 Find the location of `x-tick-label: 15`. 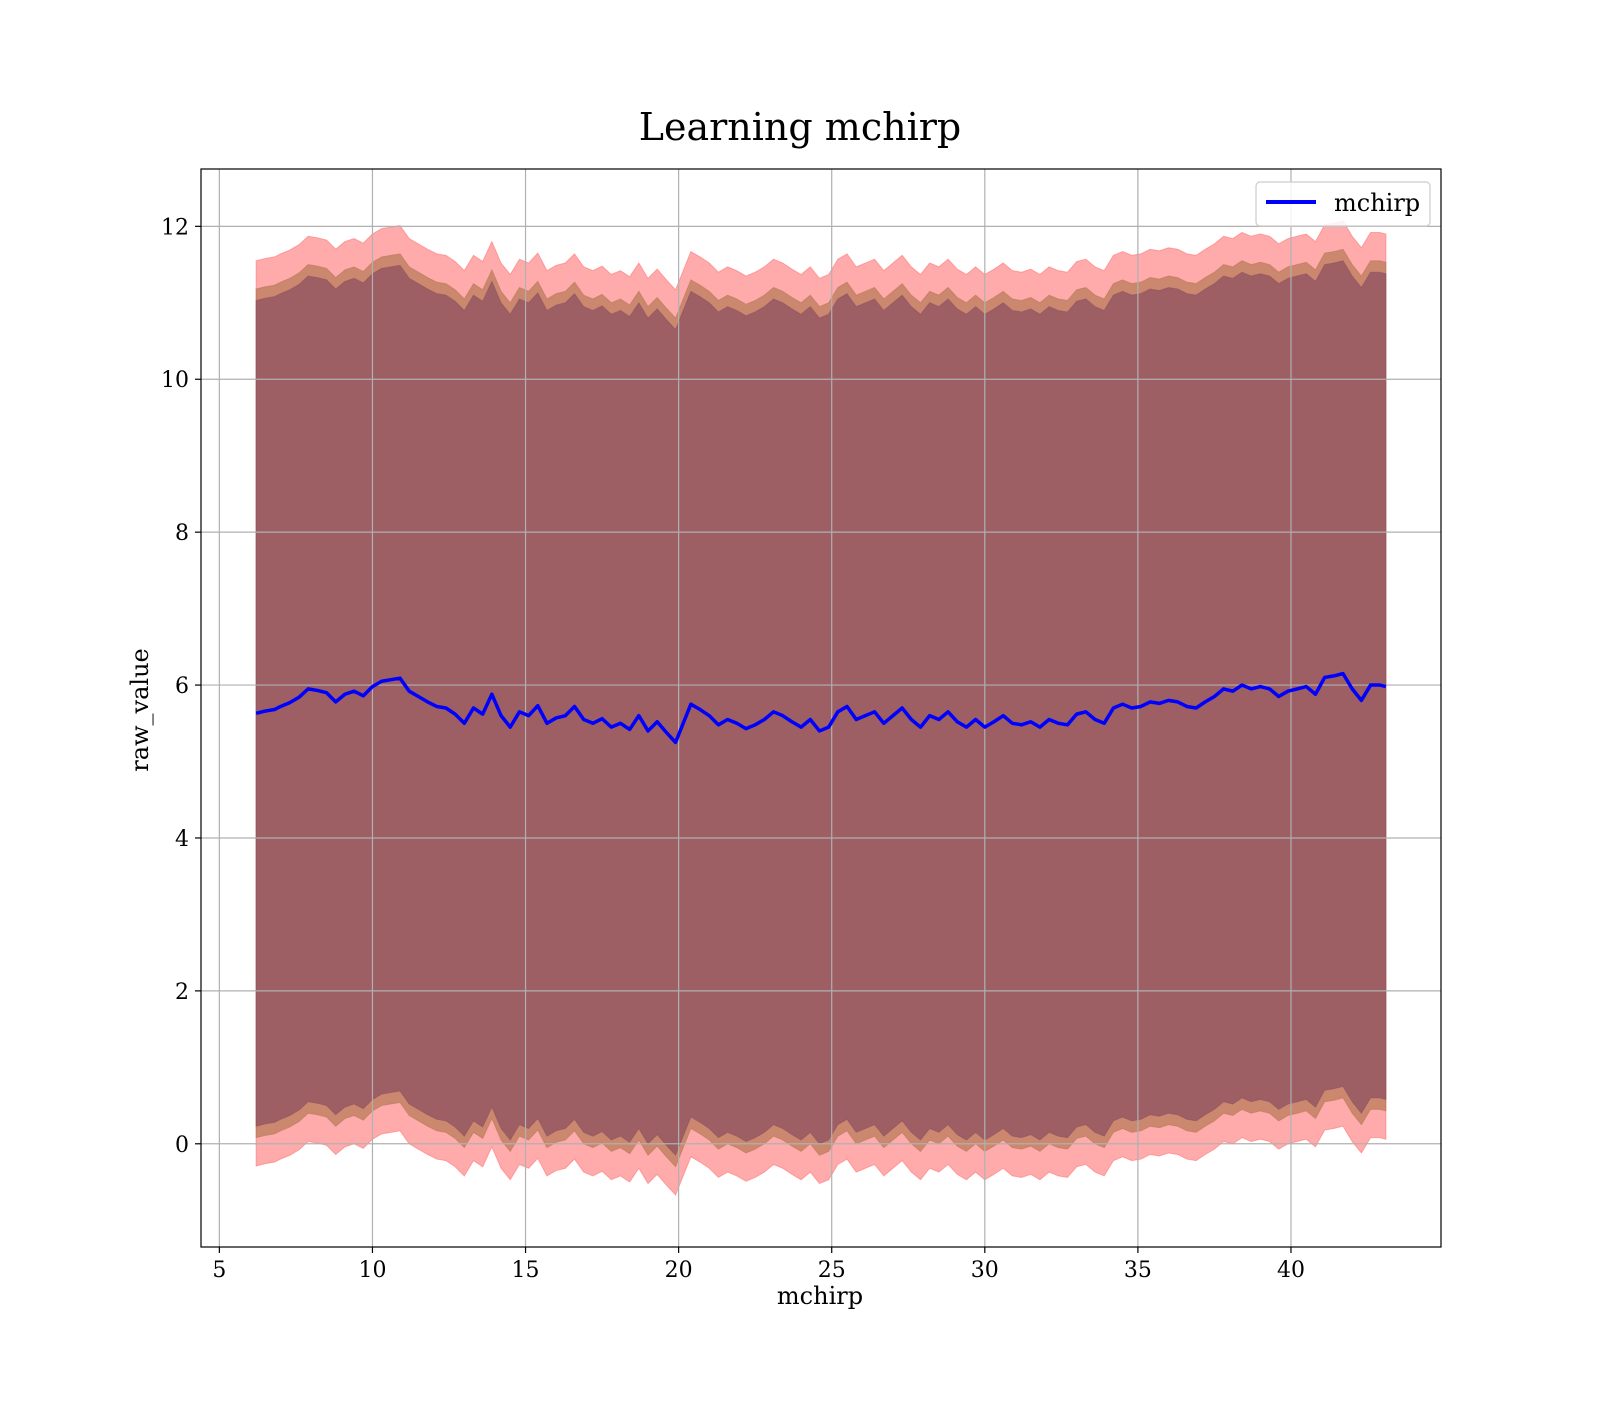

x-tick-label: 15 is located at coordinates (526, 1270).